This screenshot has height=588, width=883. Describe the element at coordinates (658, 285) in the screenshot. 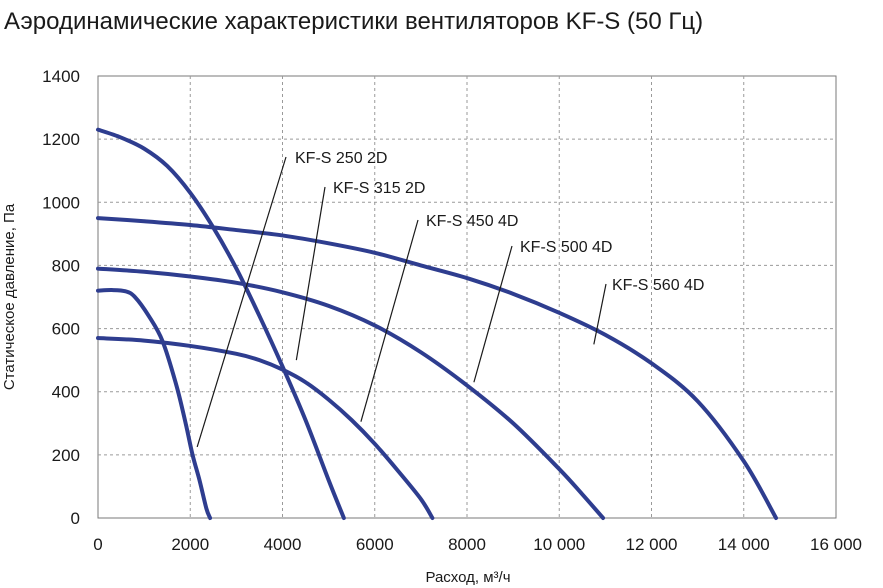

I see `annotation-label: KF-S 560 4D` at that location.